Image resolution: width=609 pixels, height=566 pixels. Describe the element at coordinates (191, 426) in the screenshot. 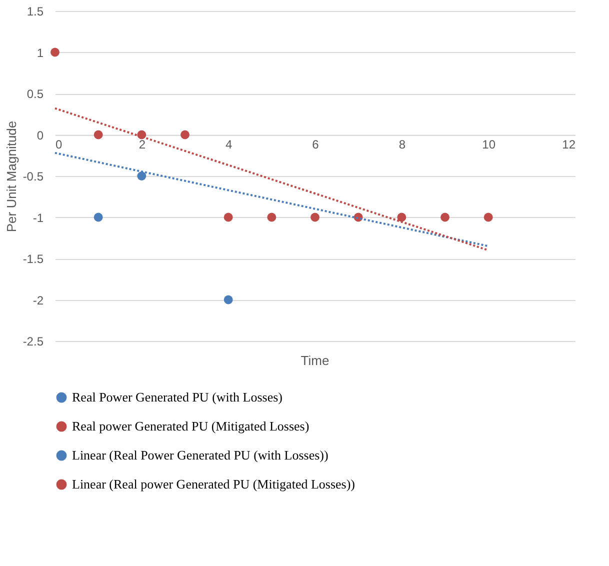

I see `legend-label: Real power Generated PU (Mitigated Losses)` at that location.